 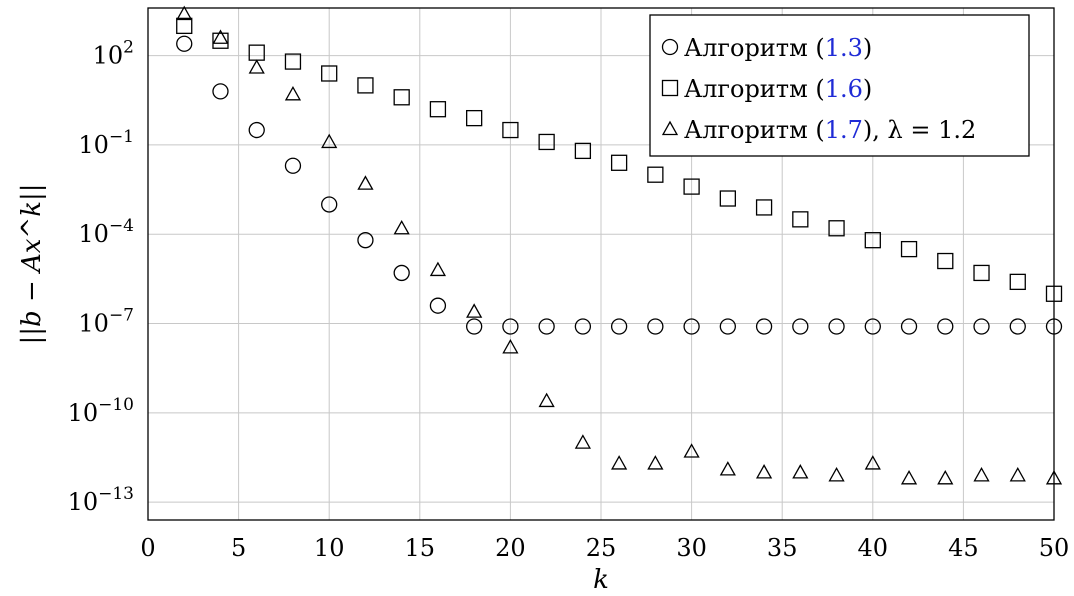 What do you see at coordinates (32, 264) in the screenshot?
I see `y-axis-label: ||b − Ax^k||` at bounding box center [32, 264].